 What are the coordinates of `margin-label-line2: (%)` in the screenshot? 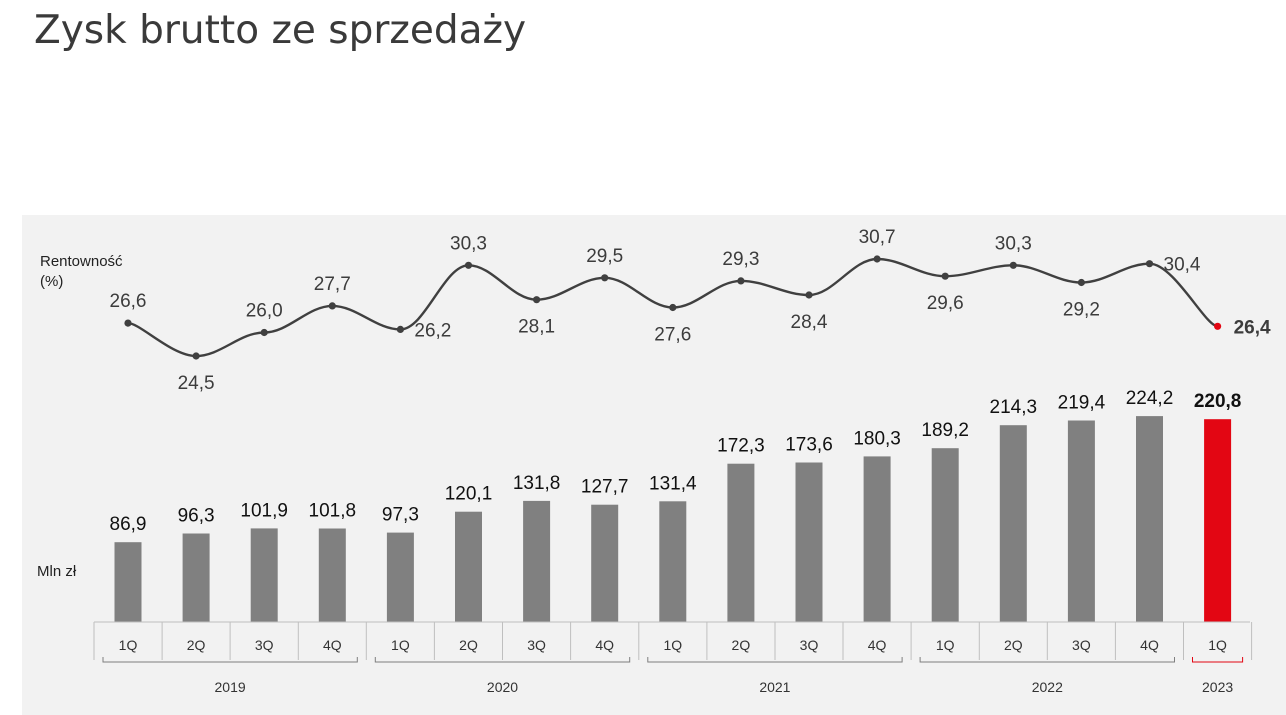 It's located at (52, 281).